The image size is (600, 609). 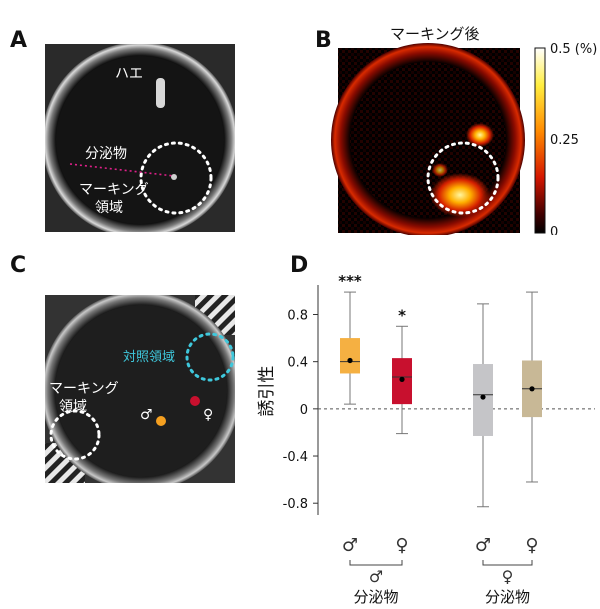 I want to click on control-area-label: 対照領域, so click(x=149, y=357).